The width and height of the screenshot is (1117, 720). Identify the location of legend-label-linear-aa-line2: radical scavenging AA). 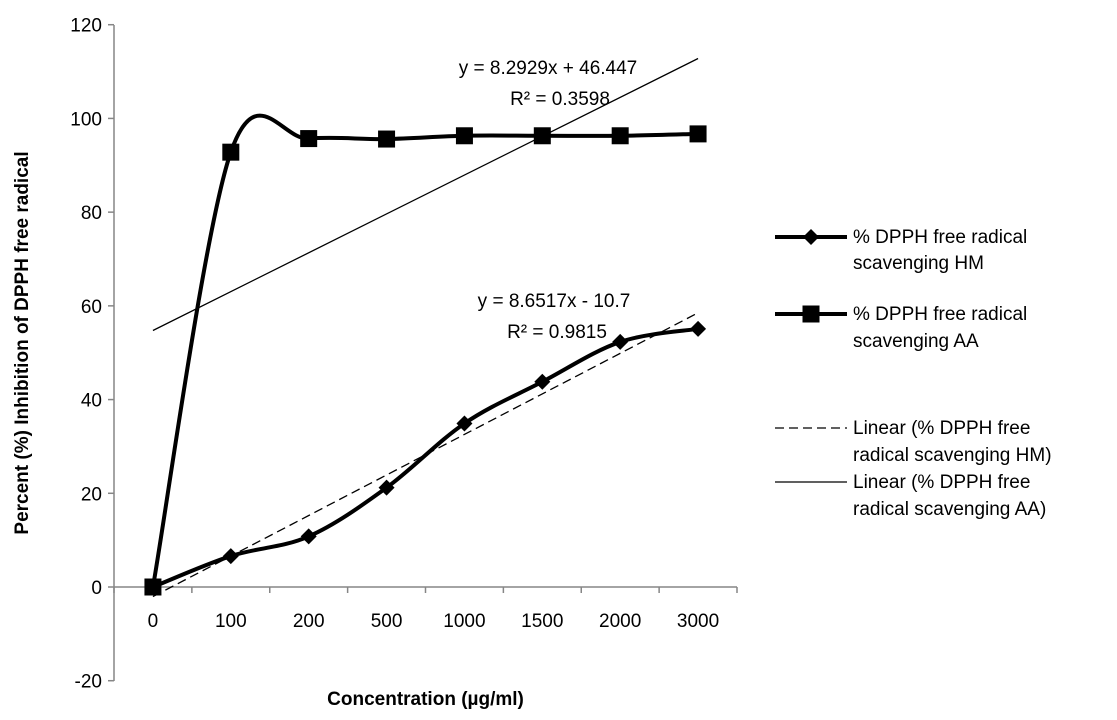
(949, 509).